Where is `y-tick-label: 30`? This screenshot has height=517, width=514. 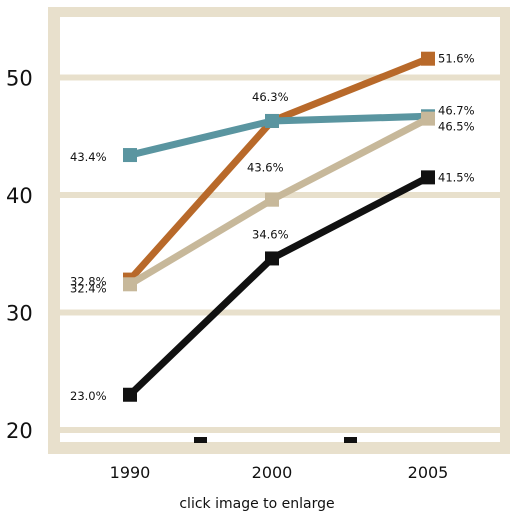
y-tick-label: 30 is located at coordinates (19, 314).